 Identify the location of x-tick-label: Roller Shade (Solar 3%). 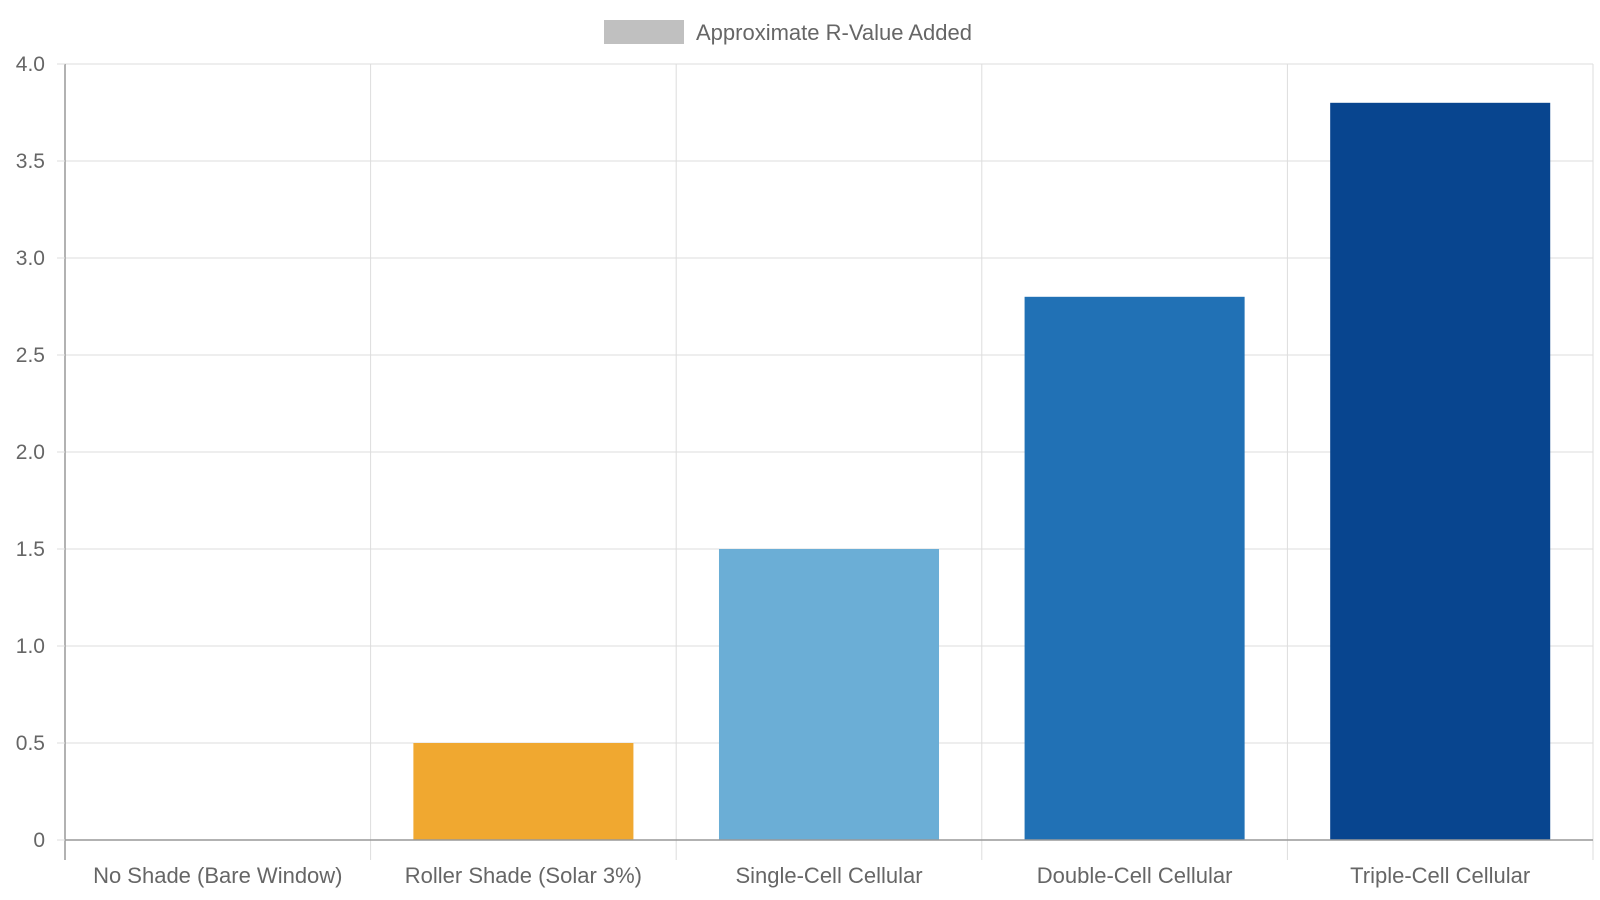
(523, 875).